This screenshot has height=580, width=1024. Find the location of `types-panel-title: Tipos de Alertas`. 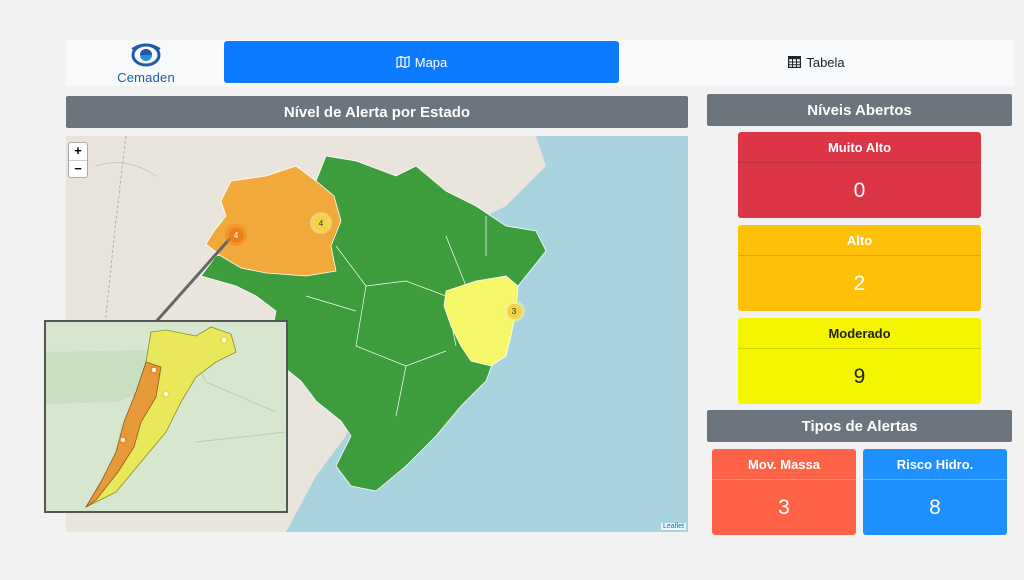

types-panel-title: Tipos de Alertas is located at coordinates (859, 426).